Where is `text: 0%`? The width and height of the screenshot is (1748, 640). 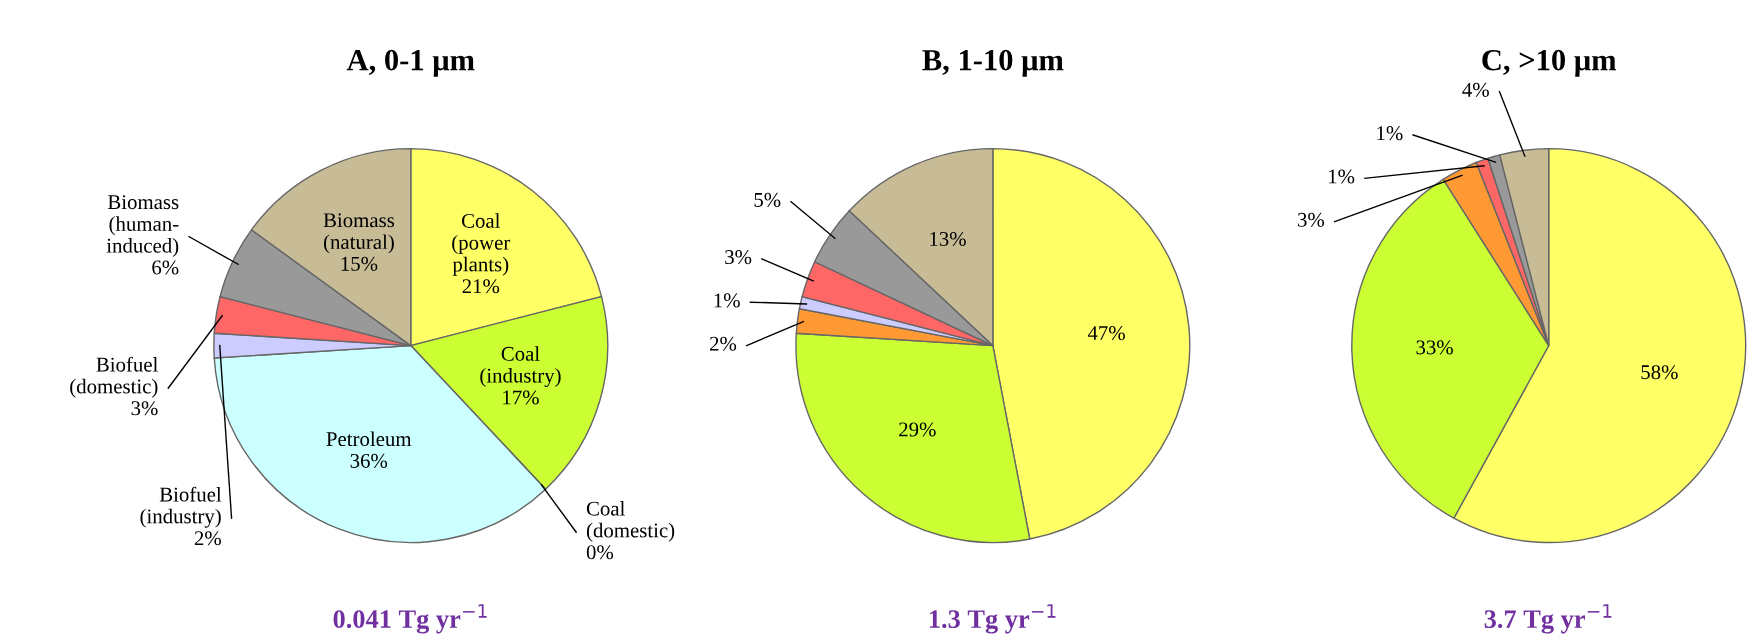
text: 0% is located at coordinates (600, 552).